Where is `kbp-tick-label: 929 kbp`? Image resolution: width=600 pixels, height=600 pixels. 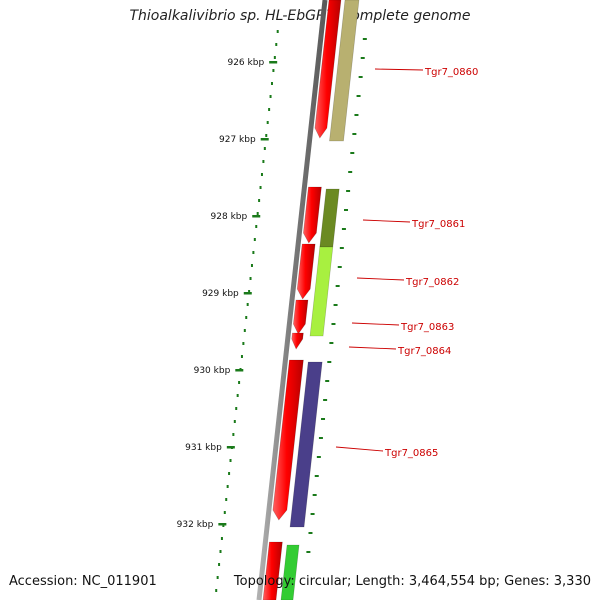 kbp-tick-label: 929 kbp is located at coordinates (220, 294).